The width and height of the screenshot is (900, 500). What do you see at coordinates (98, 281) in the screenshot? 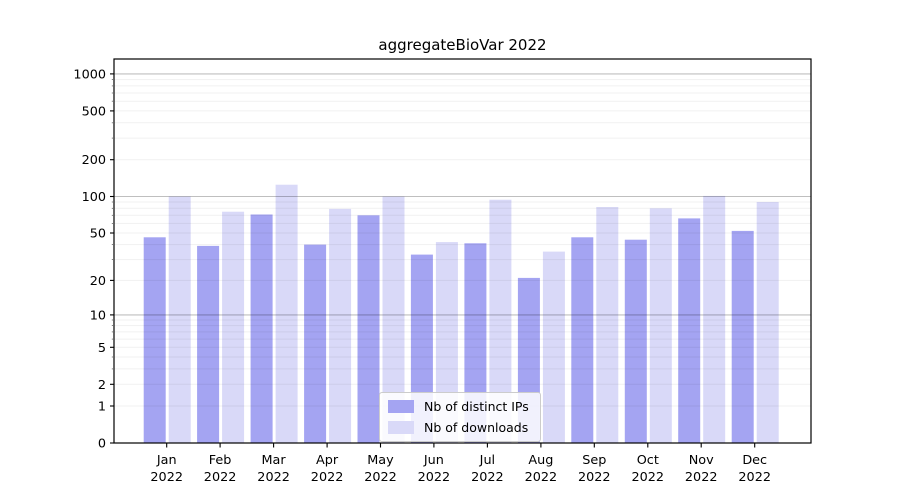
I see `y-tick-label: 20` at bounding box center [98, 281].